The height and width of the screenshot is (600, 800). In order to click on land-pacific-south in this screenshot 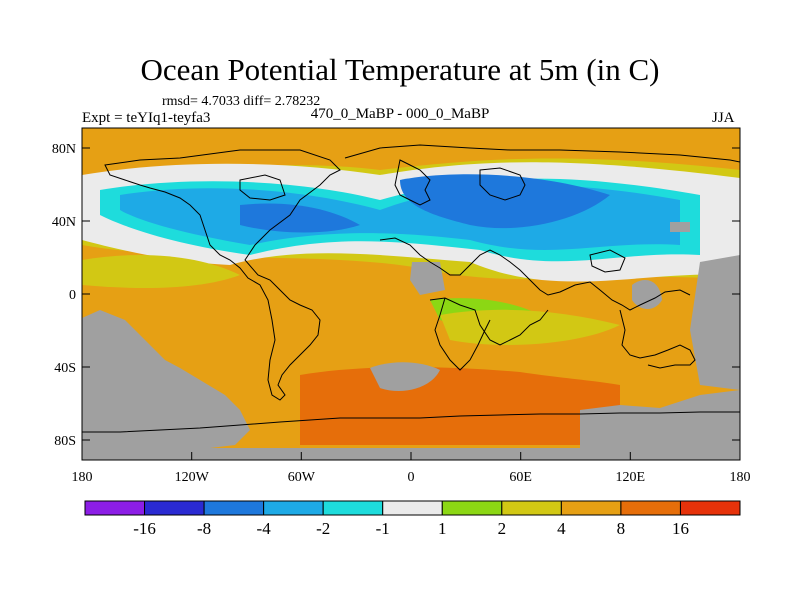, I will do `click(166, 379)`.